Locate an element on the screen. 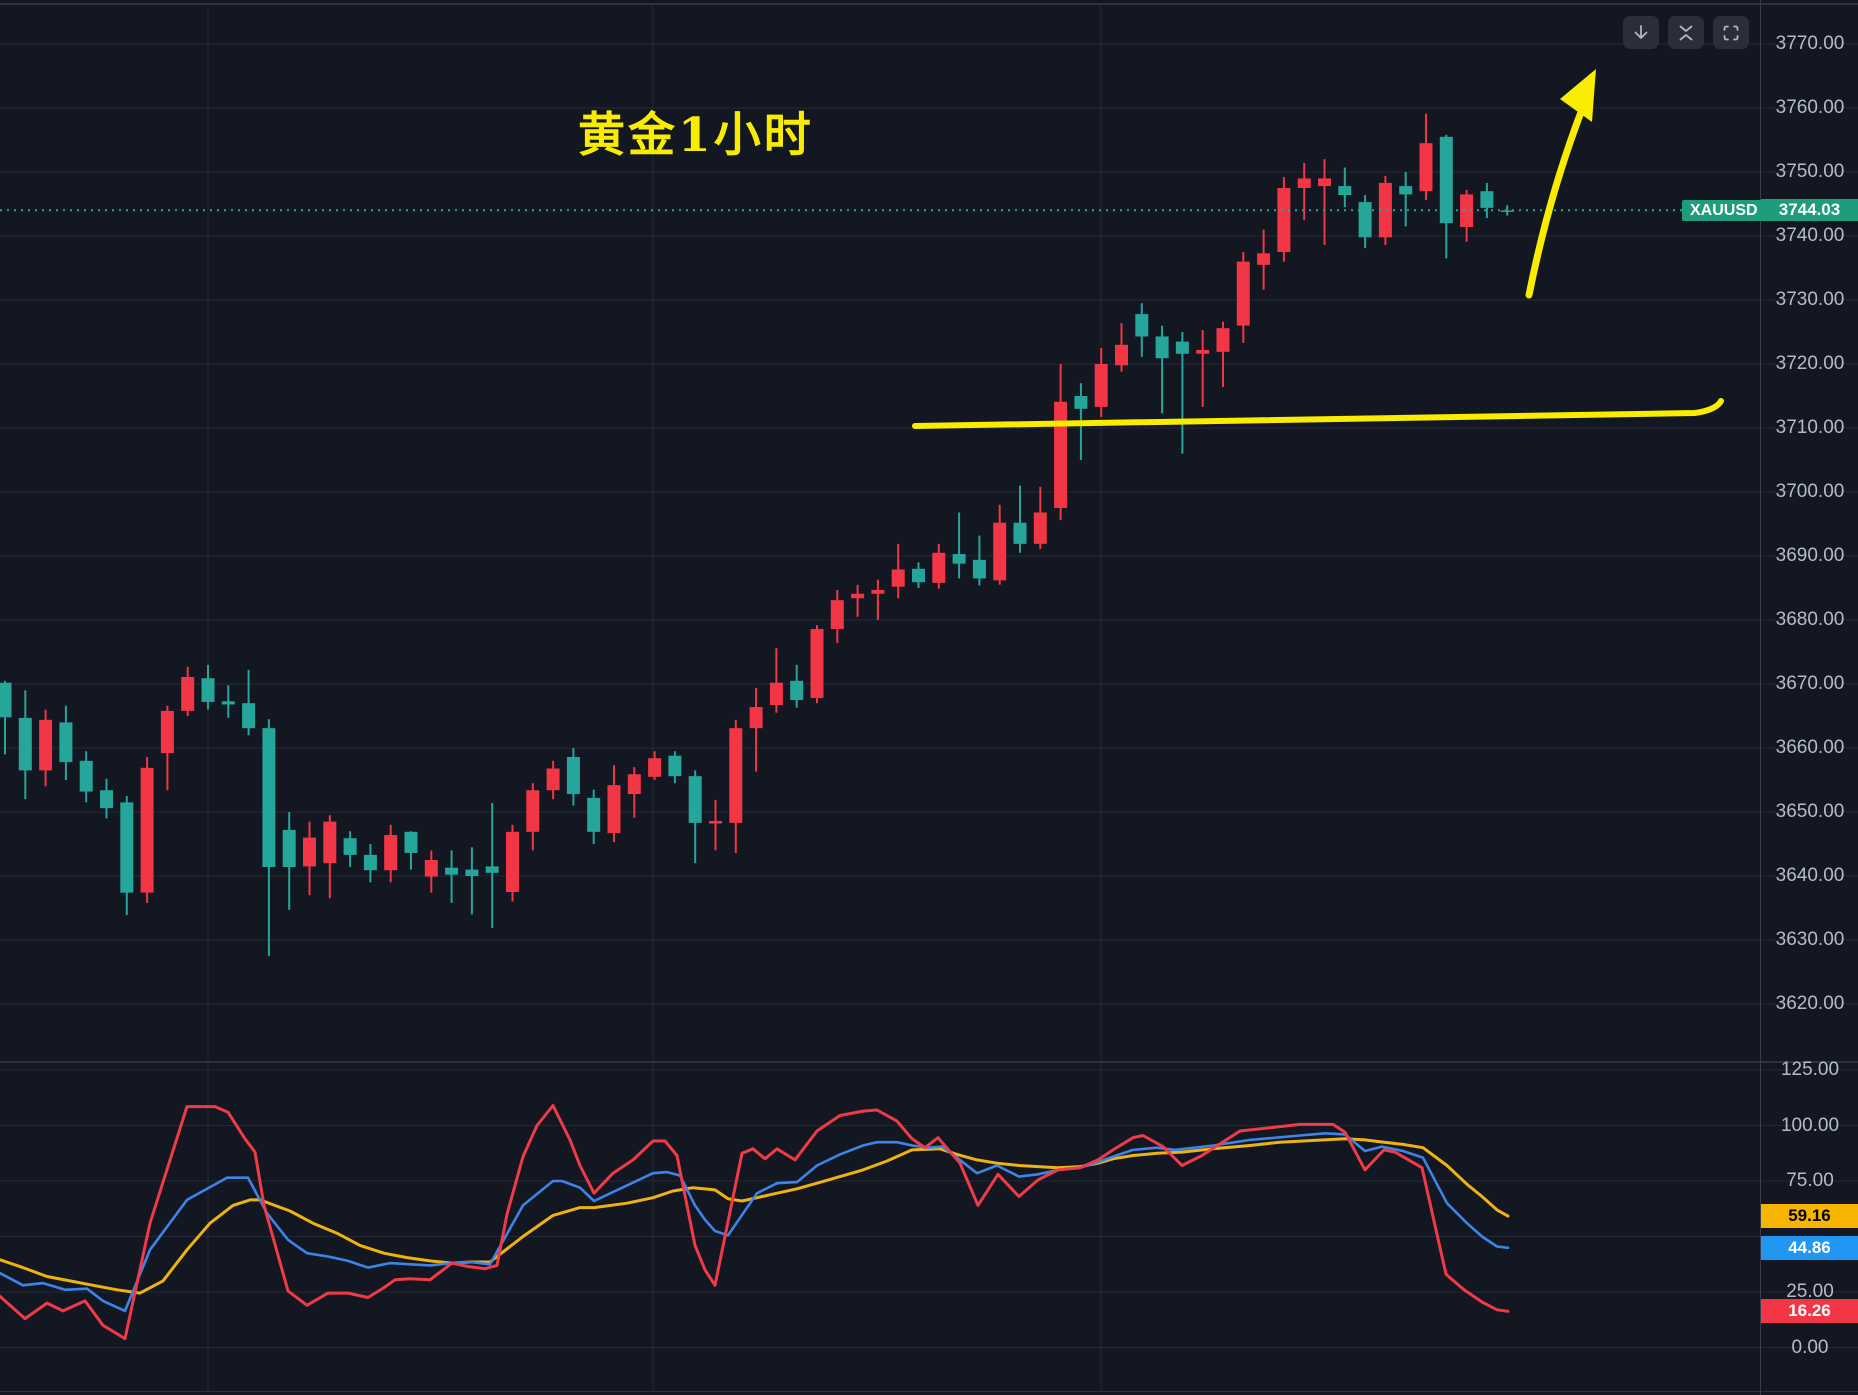 The width and height of the screenshot is (1858, 1395). download-button is located at coordinates (1641, 32).